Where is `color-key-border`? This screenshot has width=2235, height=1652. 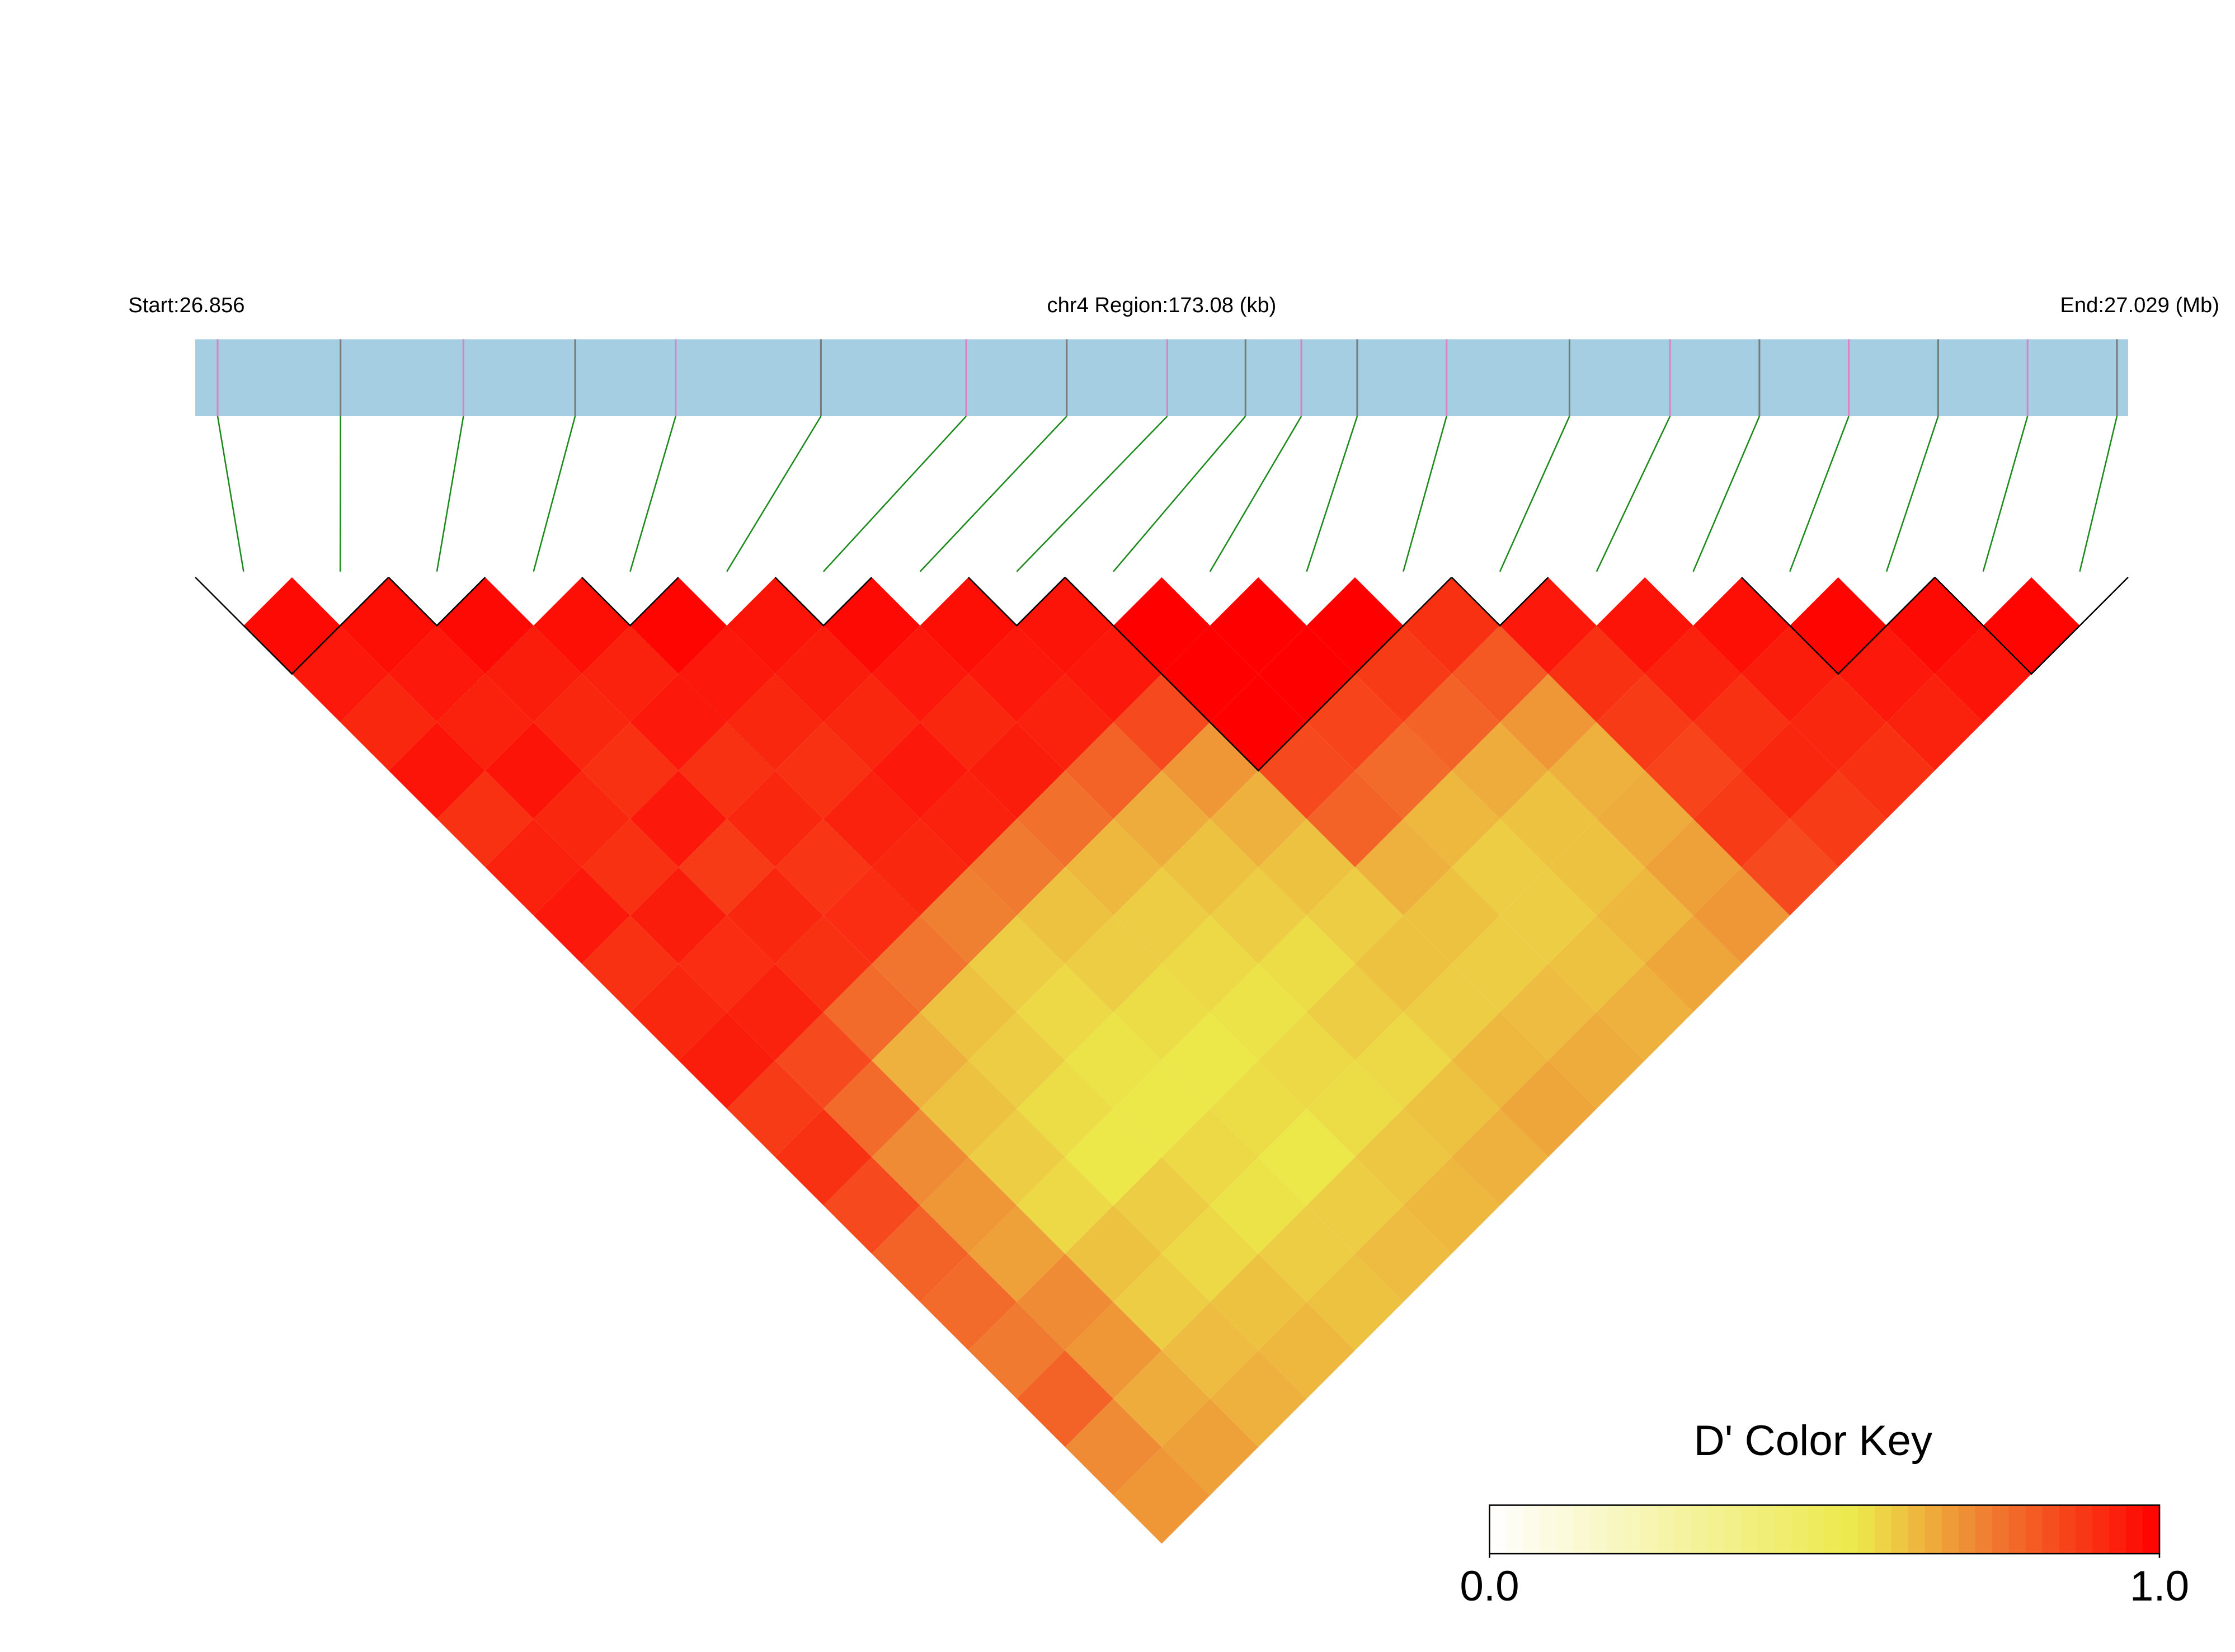
color-key-border is located at coordinates (1825, 1529).